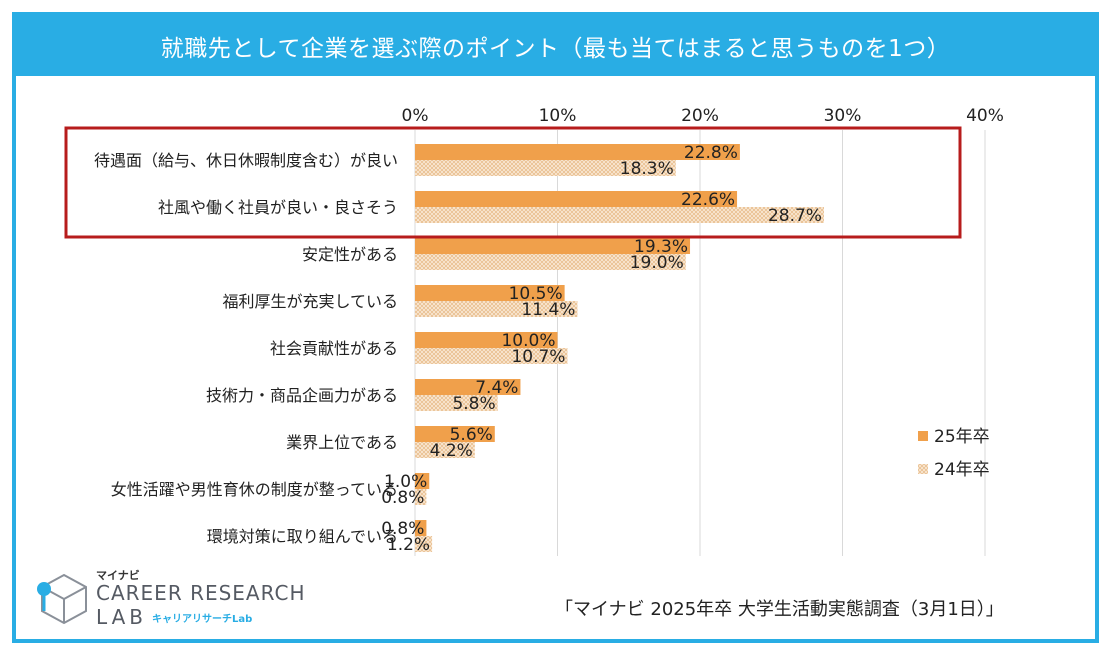 This screenshot has width=1117, height=661. What do you see at coordinates (302, 536) in the screenshot?
I see `category-label: 環境対策に取り組んでいる` at bounding box center [302, 536].